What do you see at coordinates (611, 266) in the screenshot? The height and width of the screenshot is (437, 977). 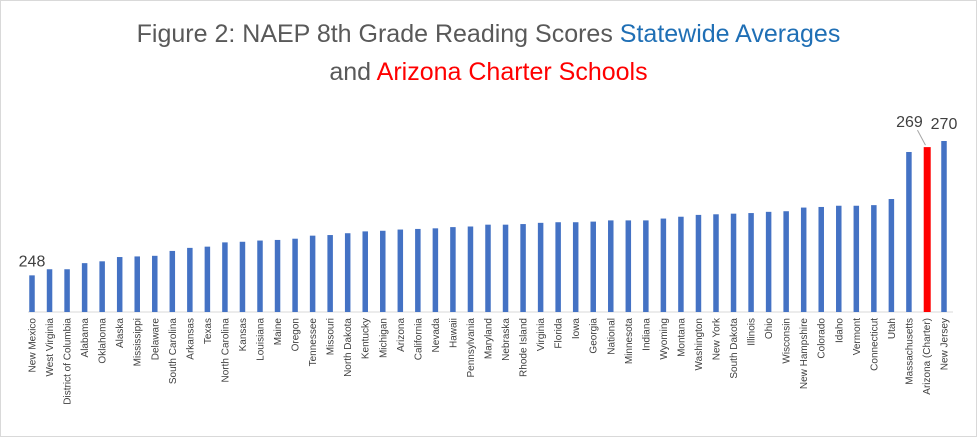 I see `bar-national` at bounding box center [611, 266].